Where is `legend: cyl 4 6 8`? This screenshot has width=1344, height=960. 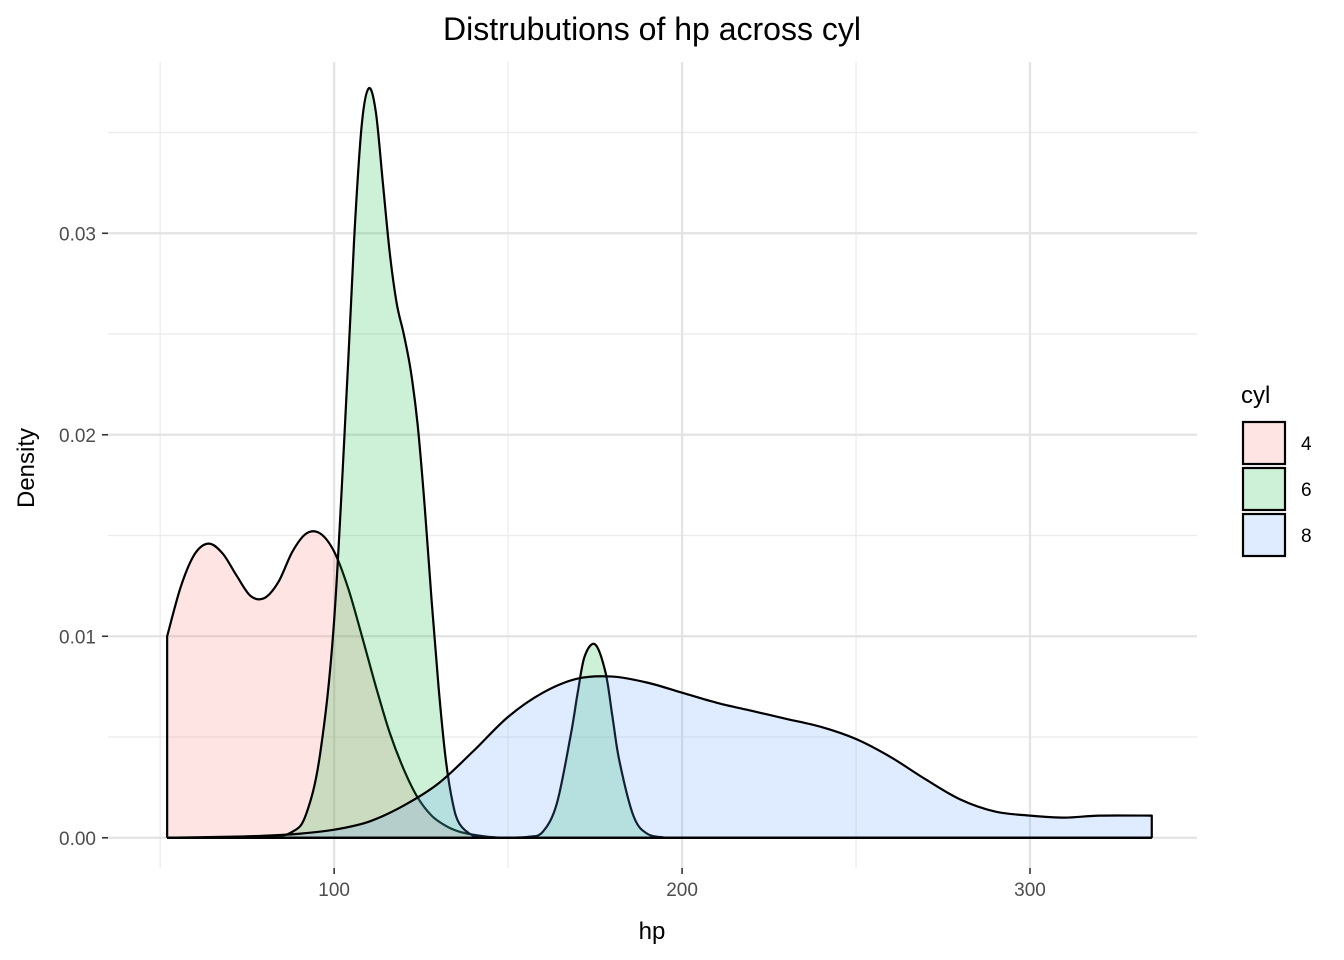
legend: cyl 4 6 8 is located at coordinates (1276, 470).